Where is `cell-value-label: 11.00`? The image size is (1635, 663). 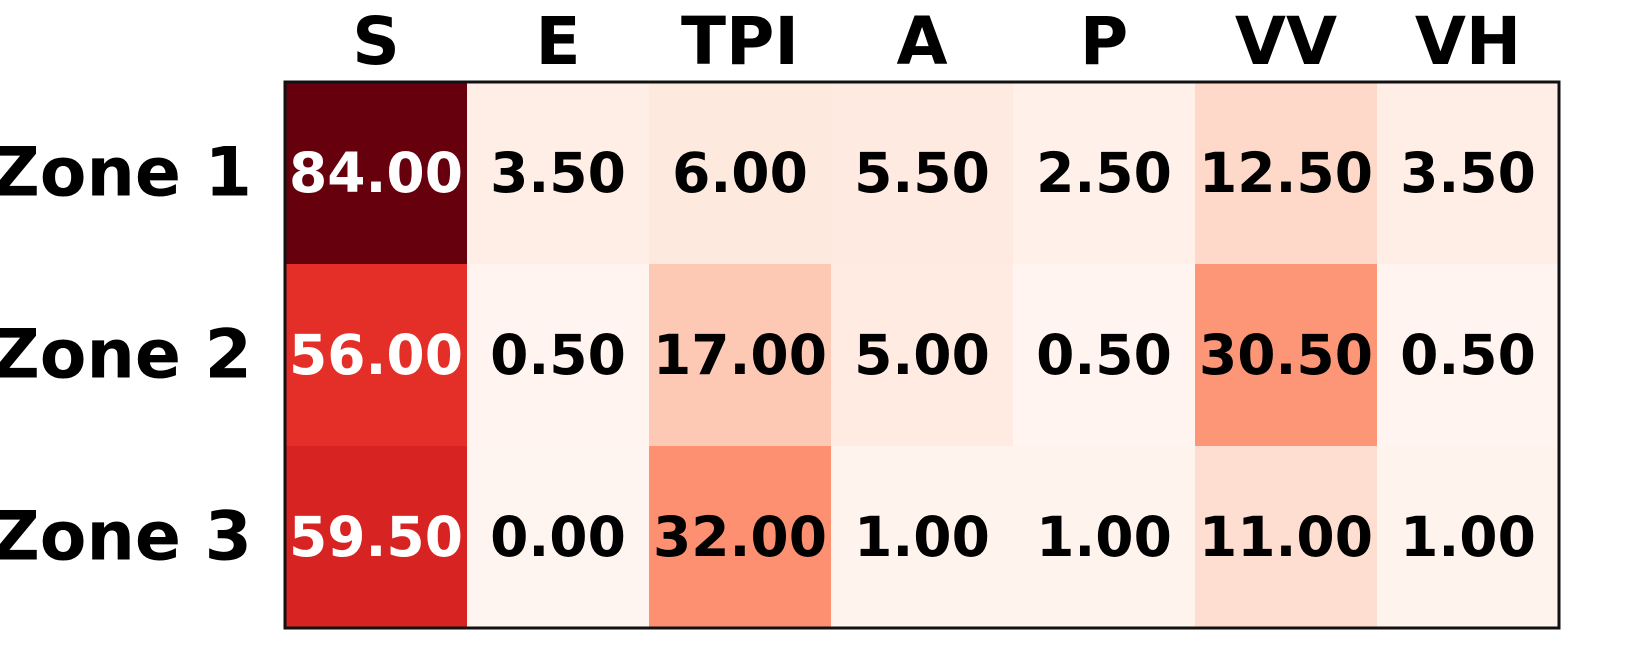
cell-value-label: 11.00 is located at coordinates (1286, 537).